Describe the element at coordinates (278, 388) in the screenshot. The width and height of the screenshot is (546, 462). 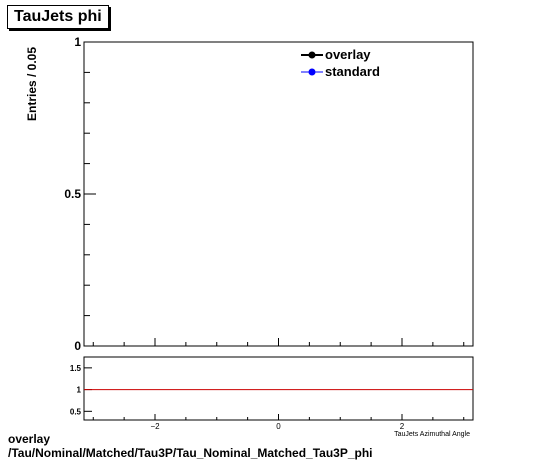
I see `ratio-plot-frame` at that location.